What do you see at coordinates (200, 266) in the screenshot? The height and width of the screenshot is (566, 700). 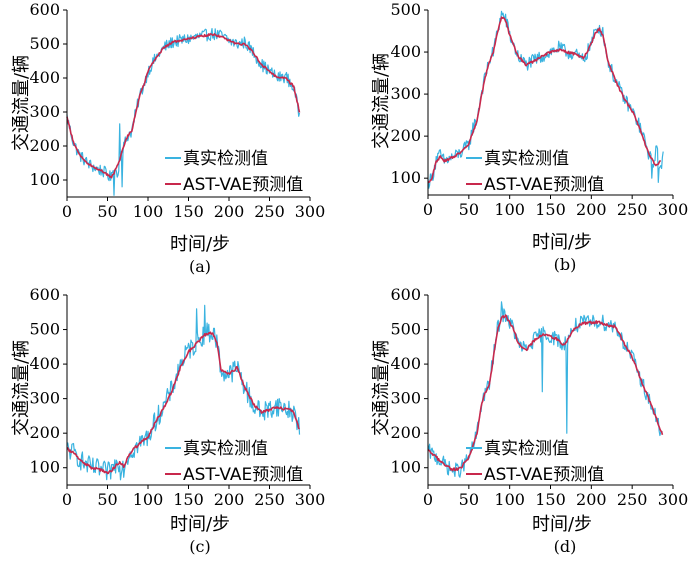 I see `panel-caption: (a)` at bounding box center [200, 266].